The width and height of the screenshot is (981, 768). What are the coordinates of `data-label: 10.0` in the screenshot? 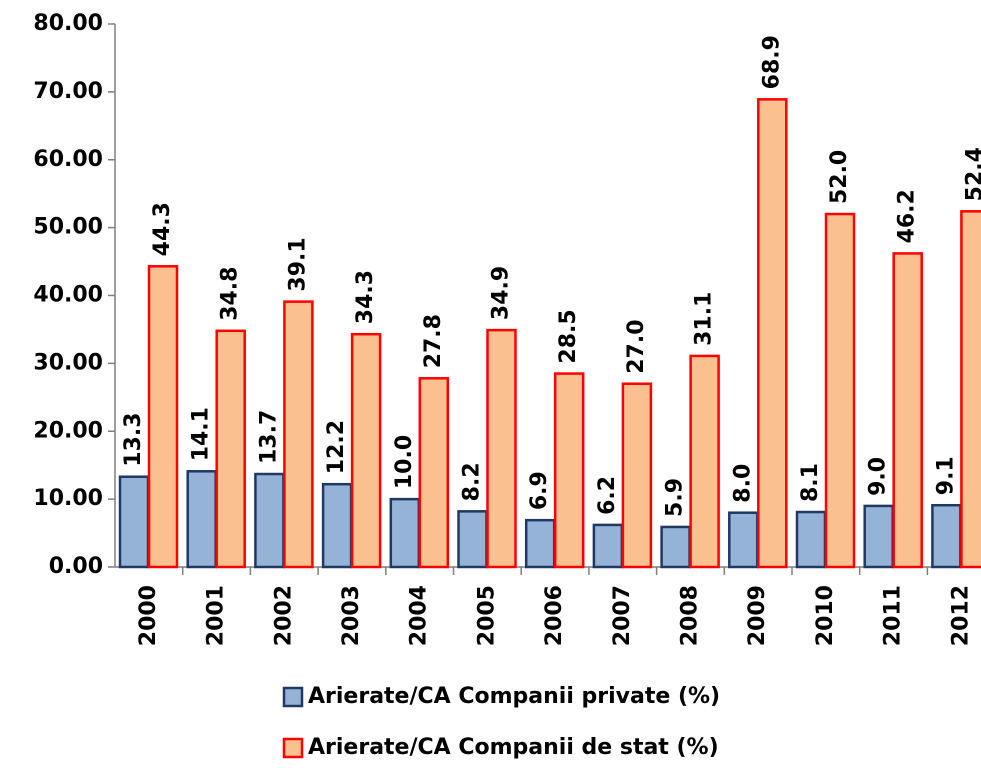 It's located at (404, 462).